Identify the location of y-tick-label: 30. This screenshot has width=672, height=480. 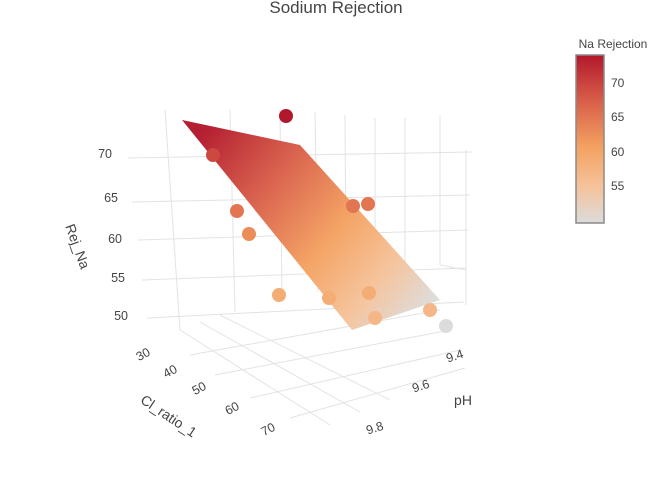
(143, 354).